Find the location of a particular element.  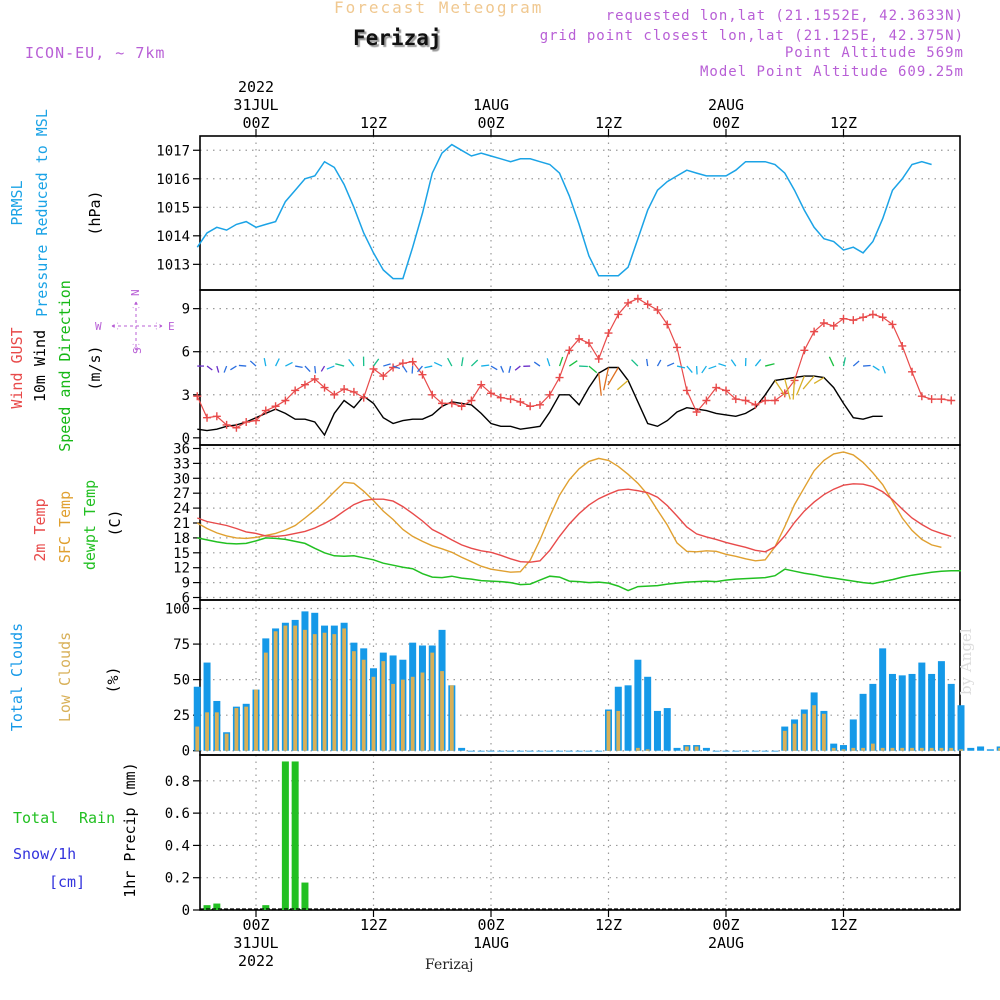

model-label: ICON-EU, ~ 7km is located at coordinates (95, 53).